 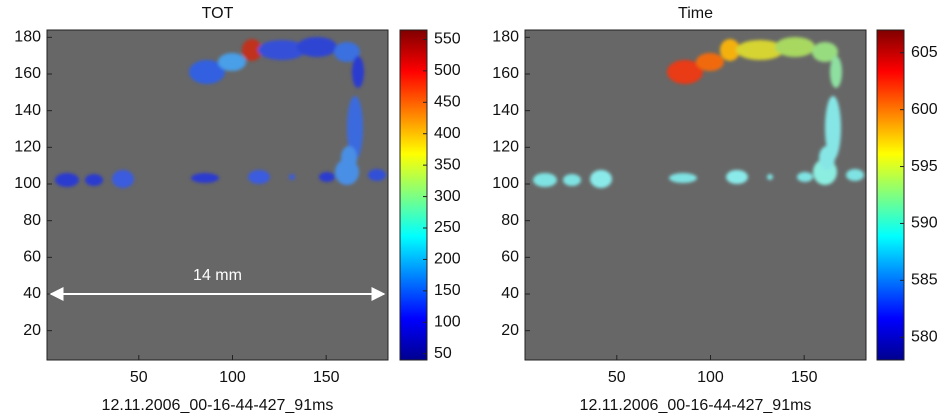 I want to click on colorbar-tick-label: 300, so click(x=447, y=196).